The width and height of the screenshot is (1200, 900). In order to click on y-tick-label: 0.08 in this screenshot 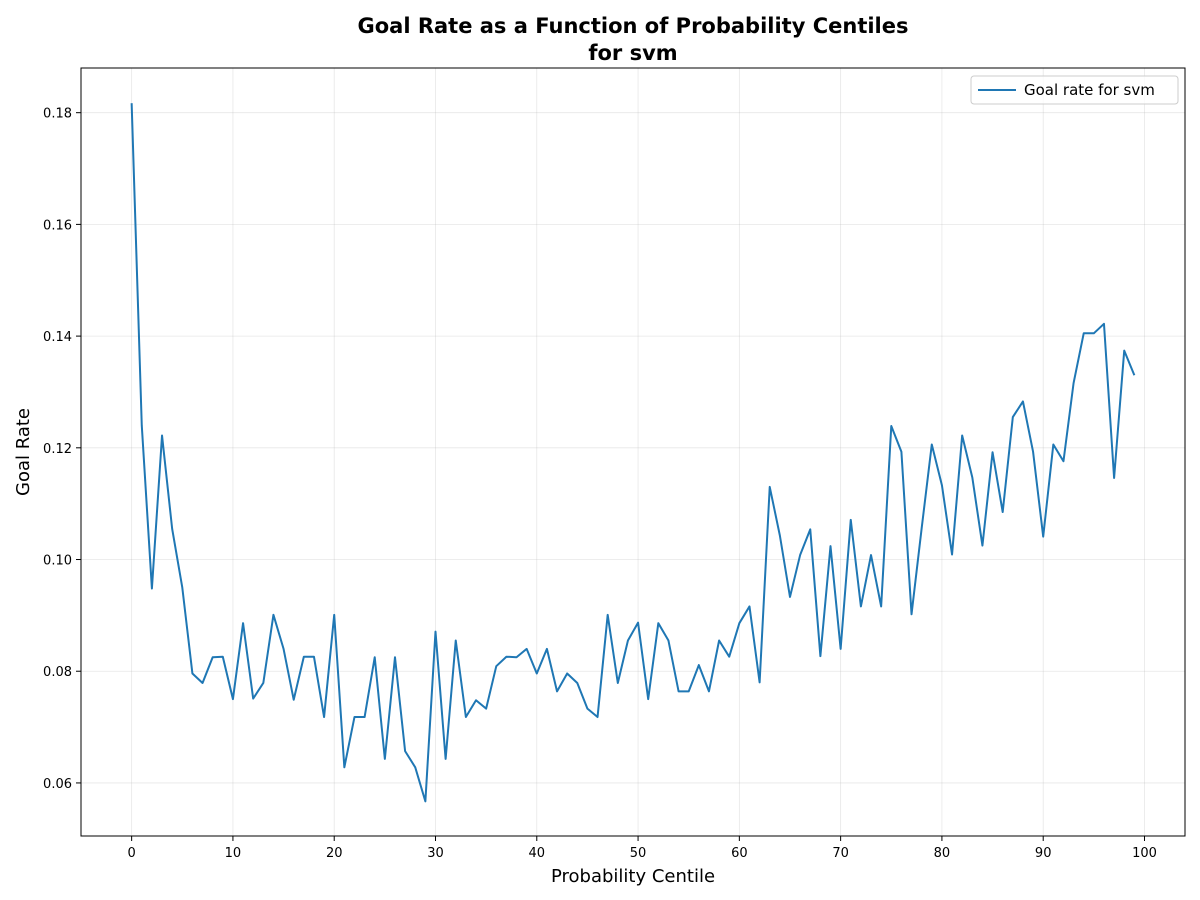, I will do `click(57, 672)`.